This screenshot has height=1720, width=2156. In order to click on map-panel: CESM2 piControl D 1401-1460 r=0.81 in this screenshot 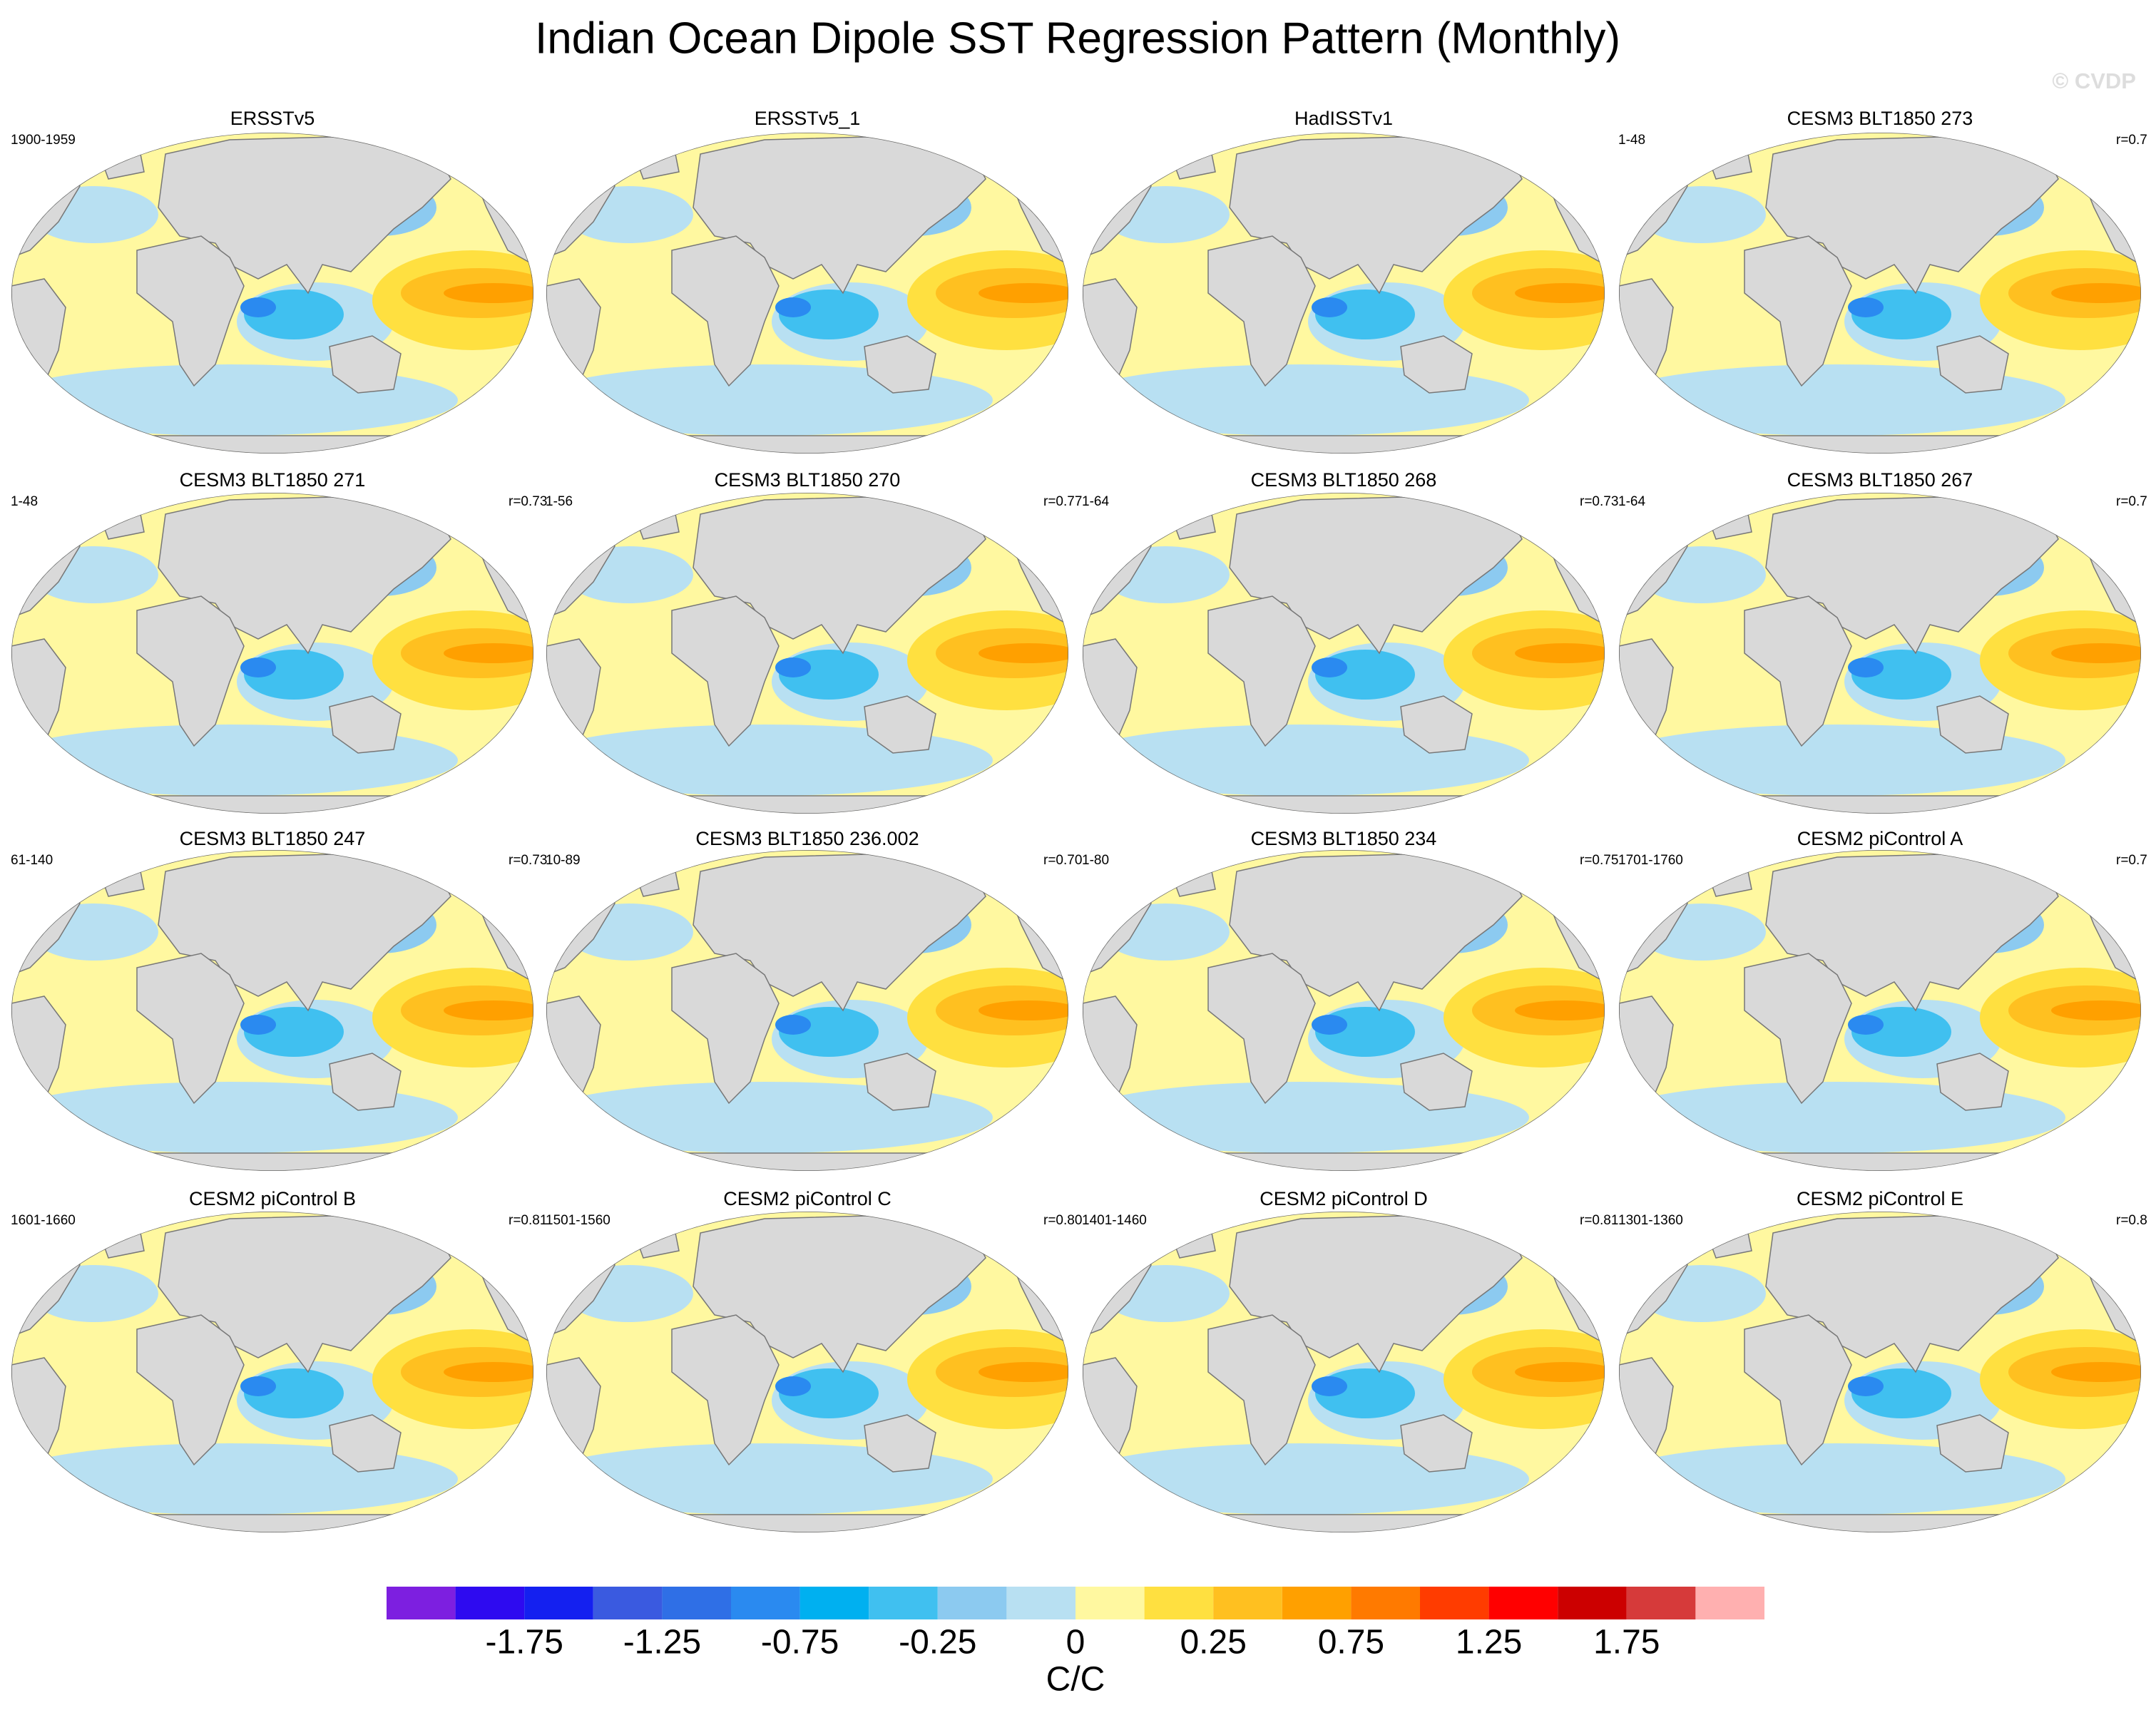, I will do `click(1358, 1362)`.